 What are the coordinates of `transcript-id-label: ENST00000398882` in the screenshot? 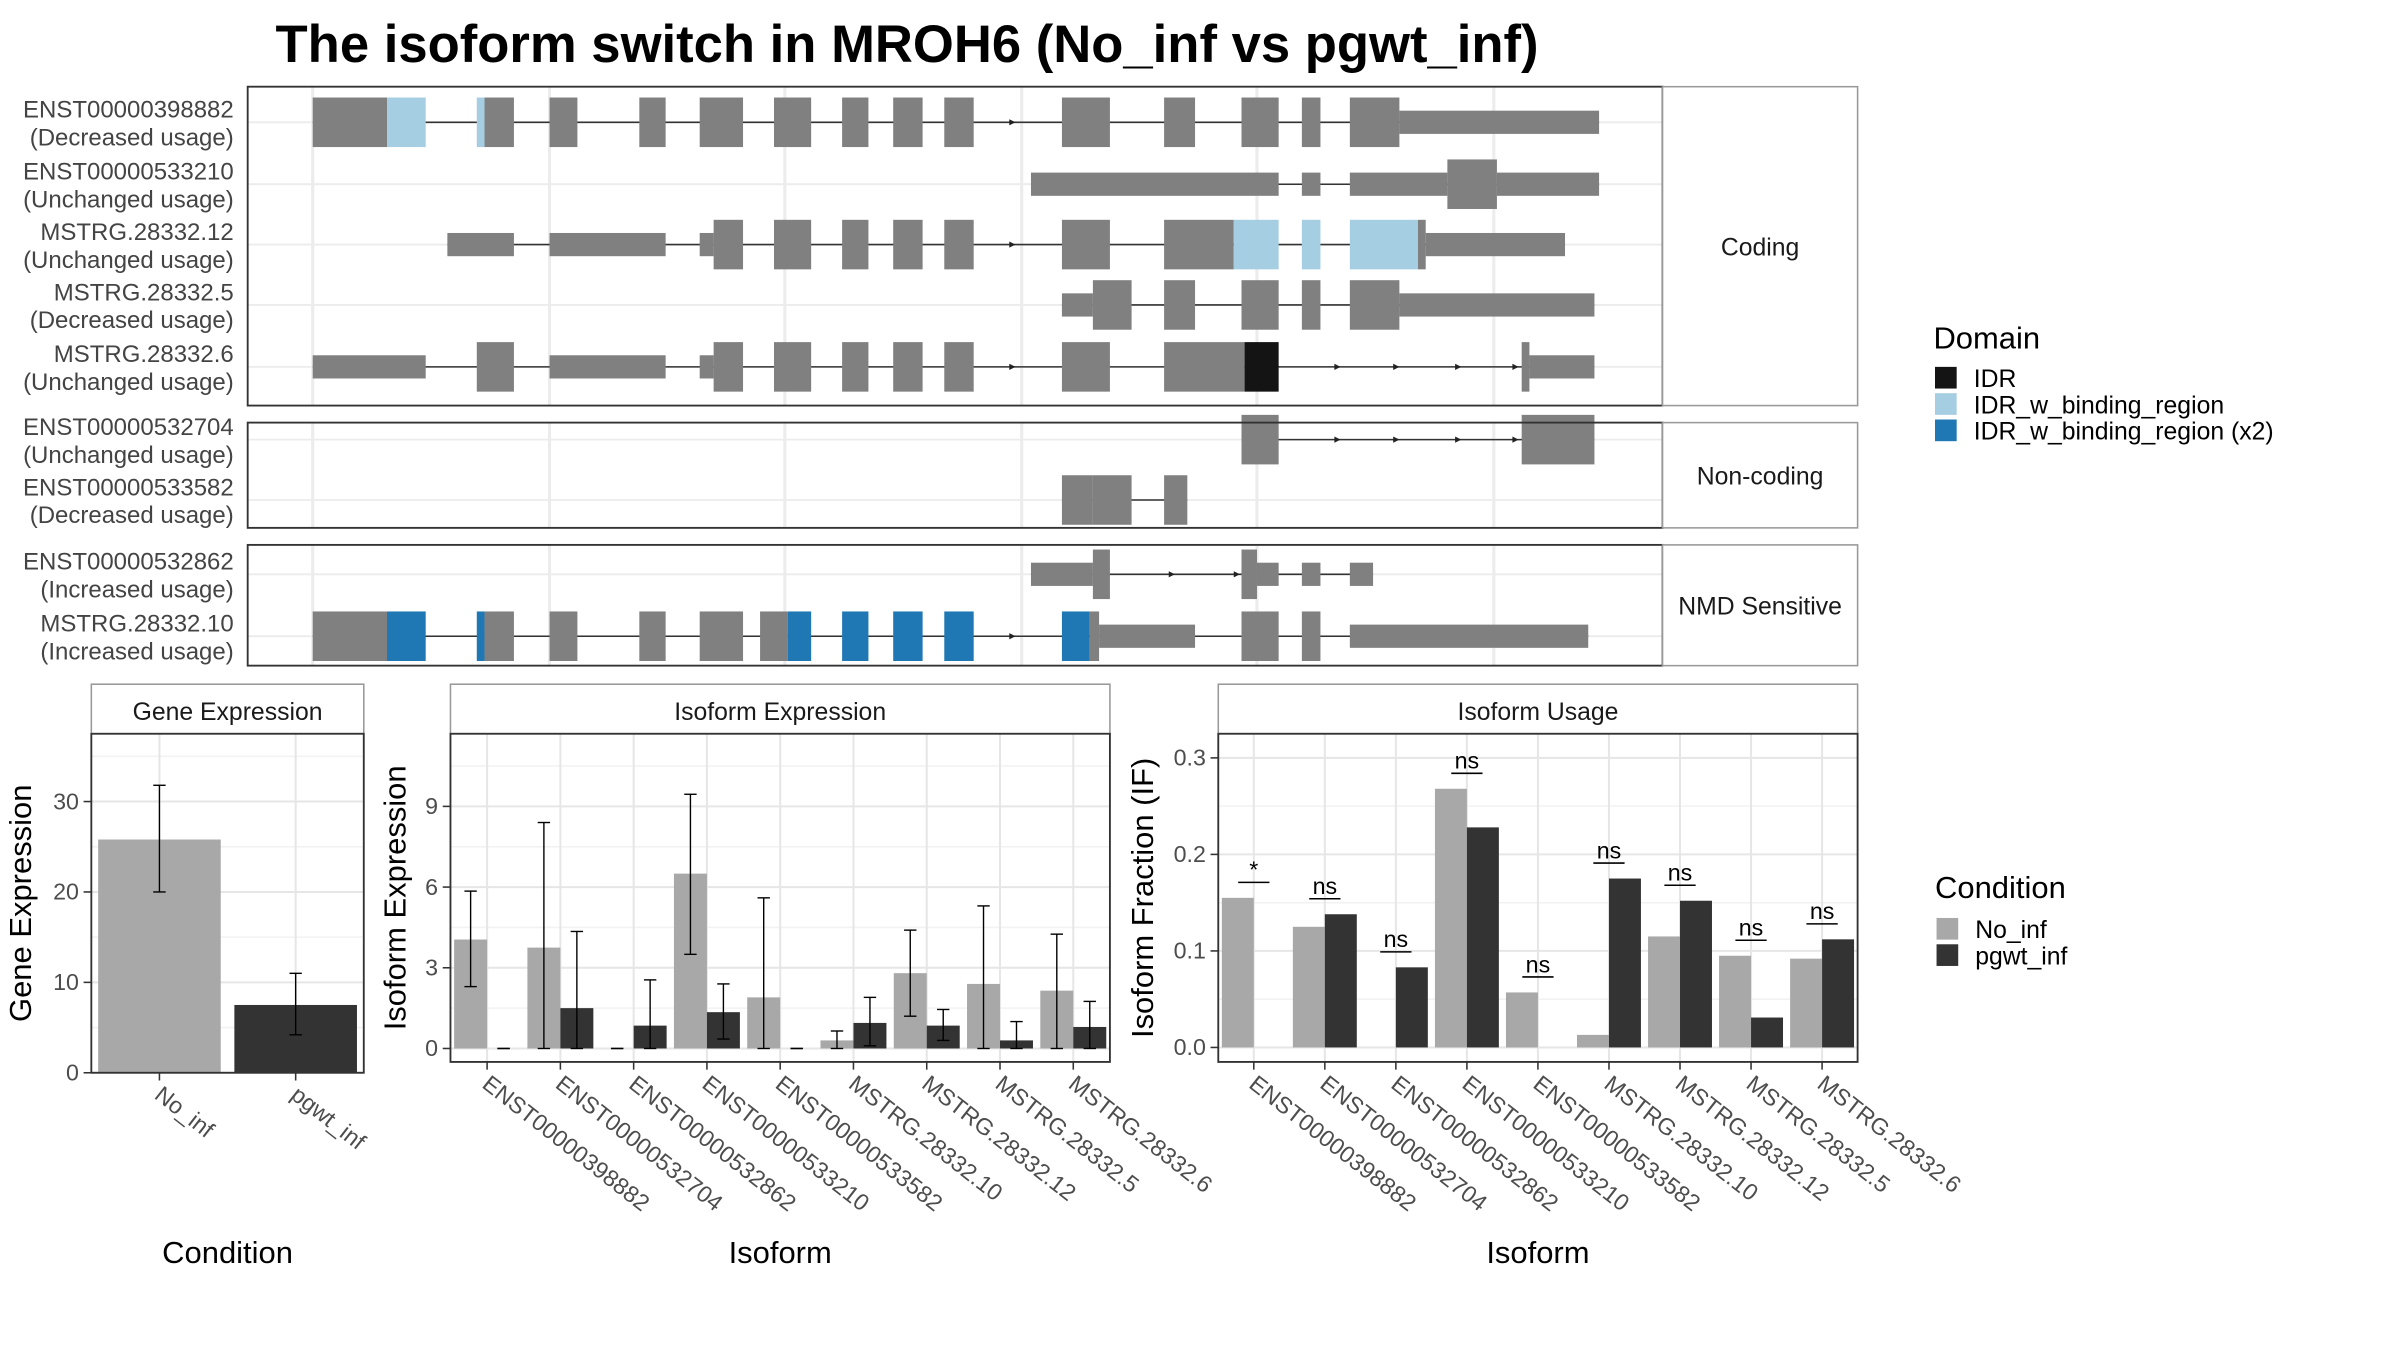 It's located at (128, 110).